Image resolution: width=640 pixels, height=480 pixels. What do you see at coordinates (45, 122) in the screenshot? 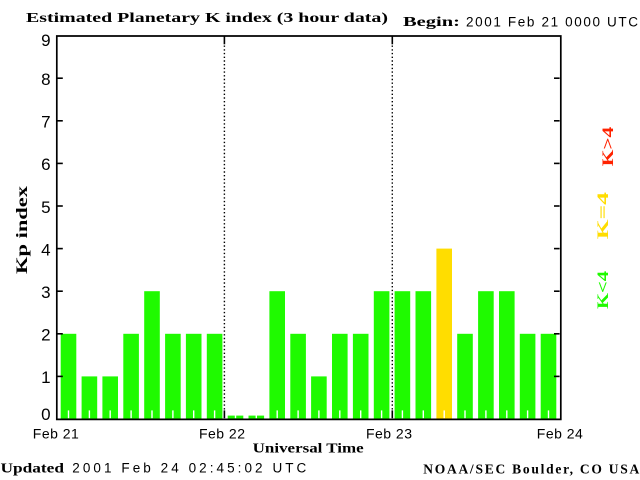
I see `svg-text: 7` at bounding box center [45, 122].